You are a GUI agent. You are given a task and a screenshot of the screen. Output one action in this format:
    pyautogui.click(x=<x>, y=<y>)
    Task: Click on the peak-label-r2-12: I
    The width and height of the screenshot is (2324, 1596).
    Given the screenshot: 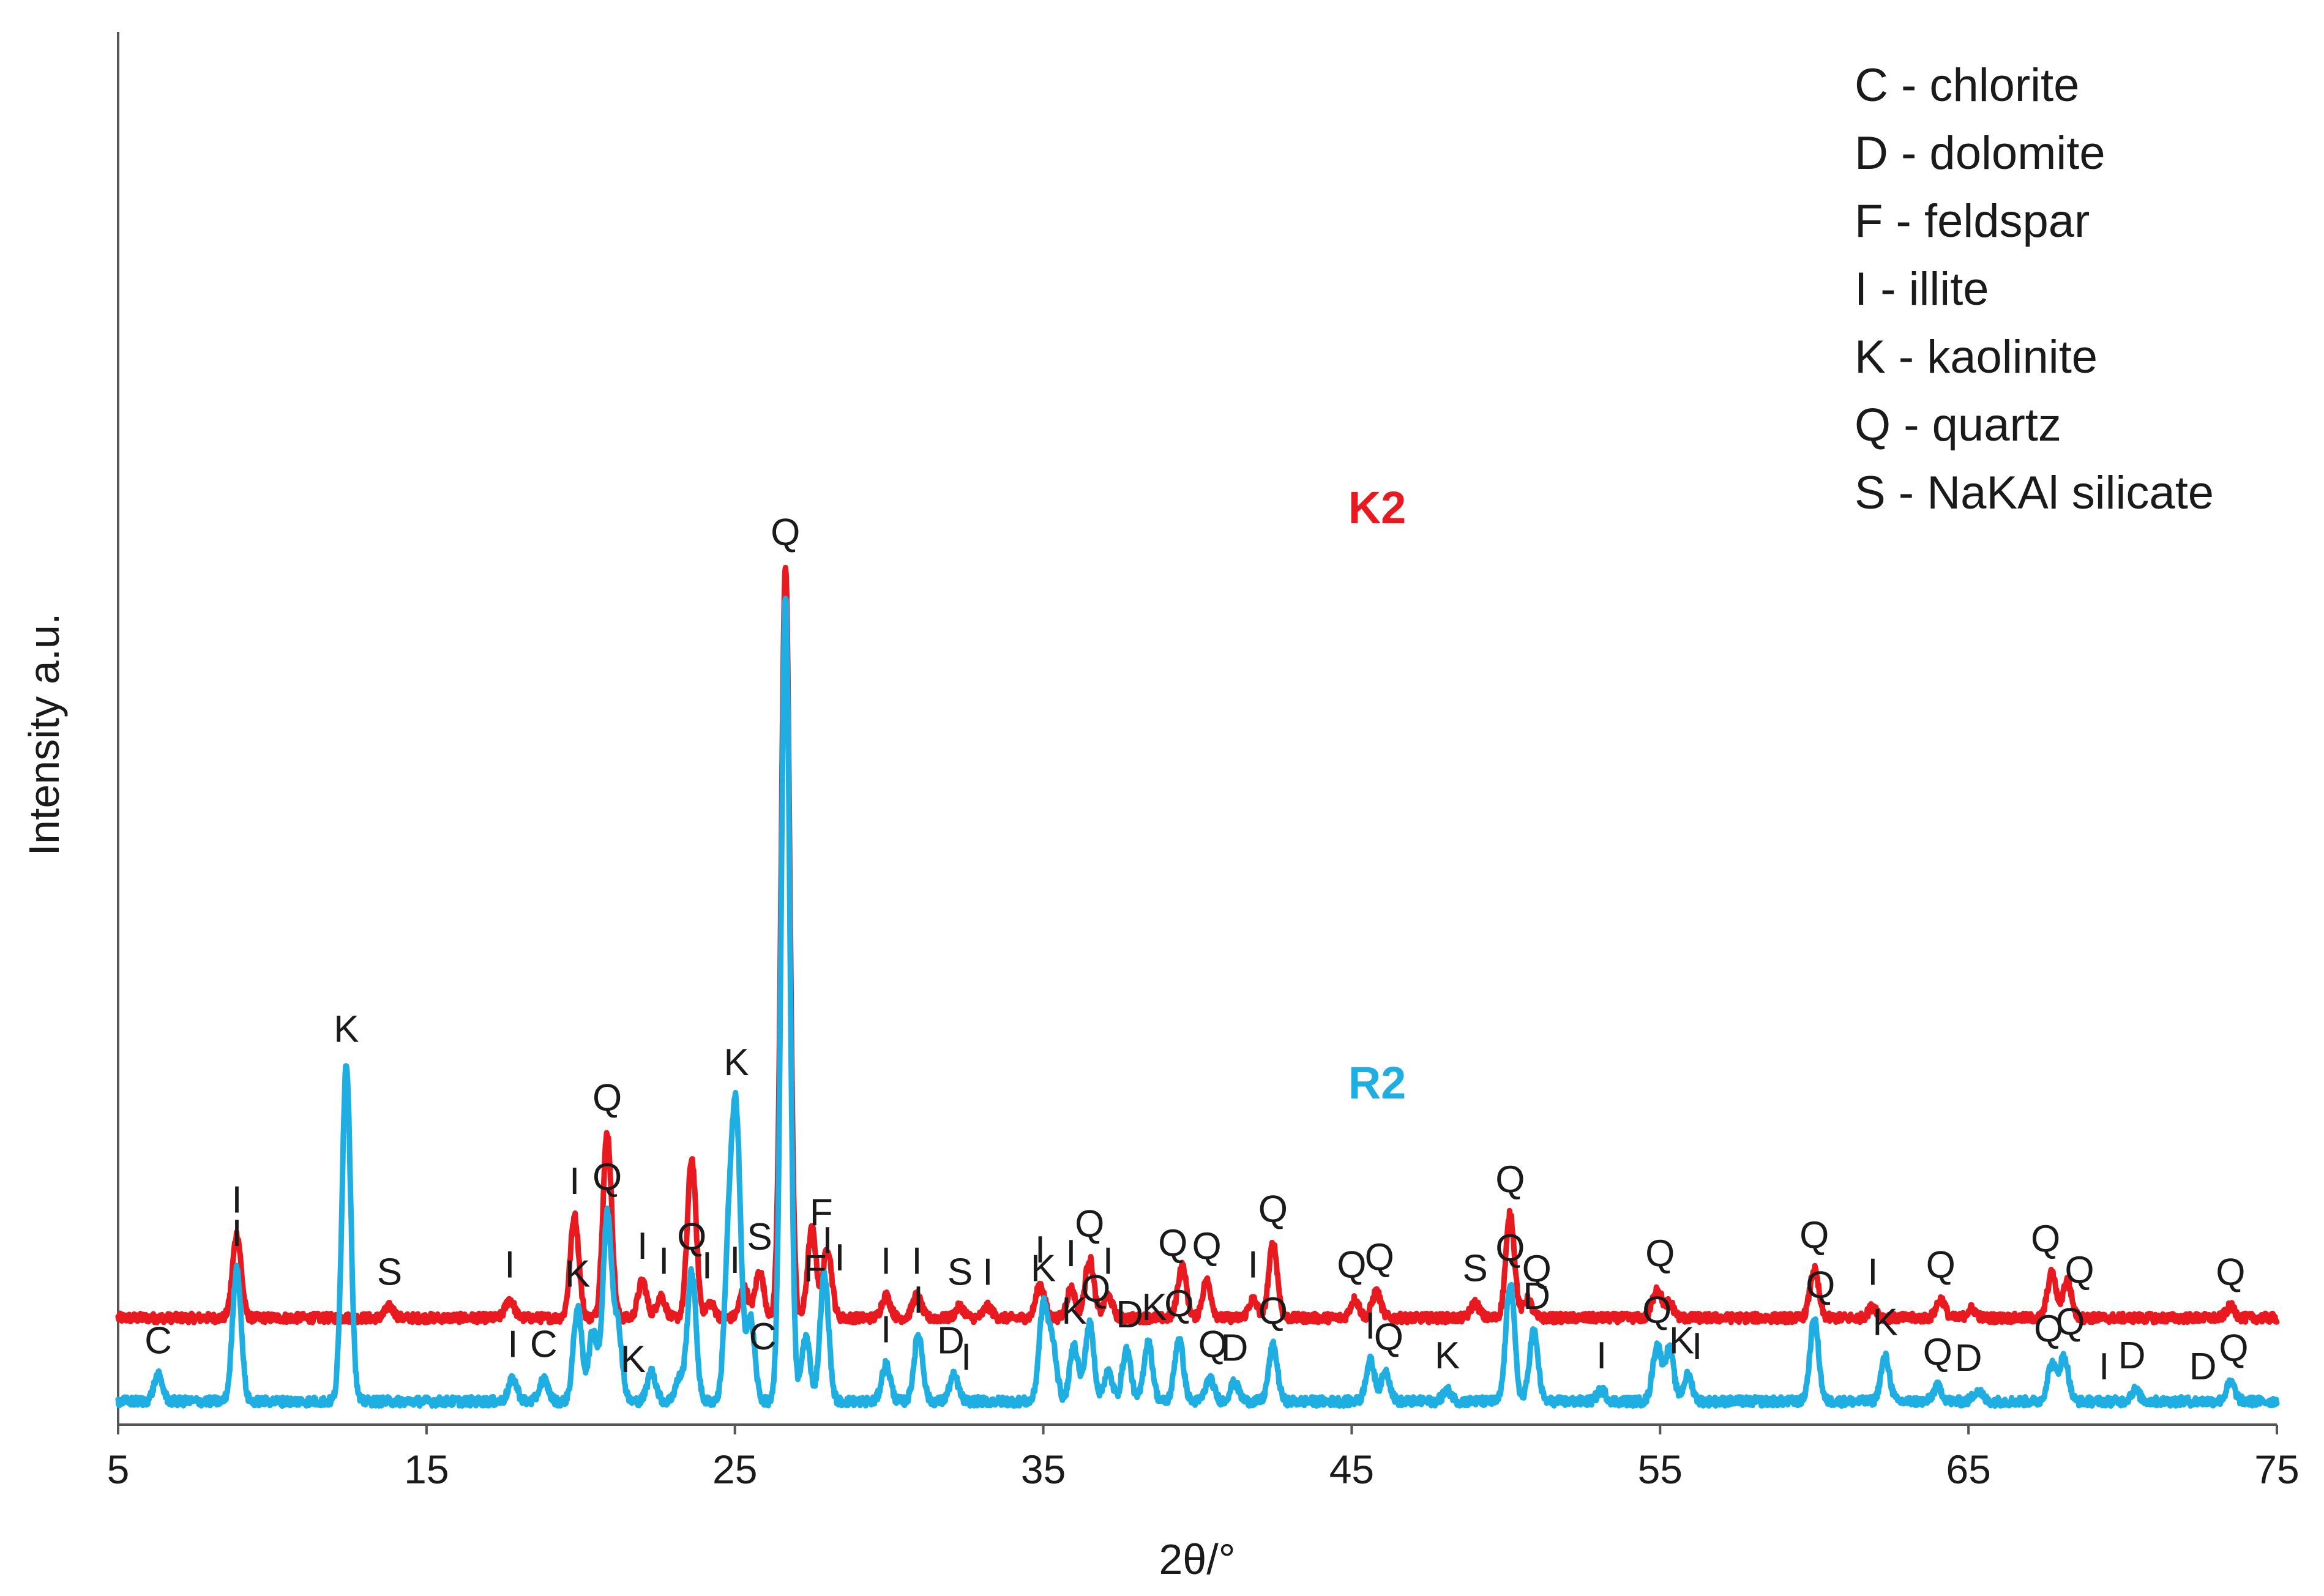 What is the action you would take?
    pyautogui.click(x=827, y=1241)
    